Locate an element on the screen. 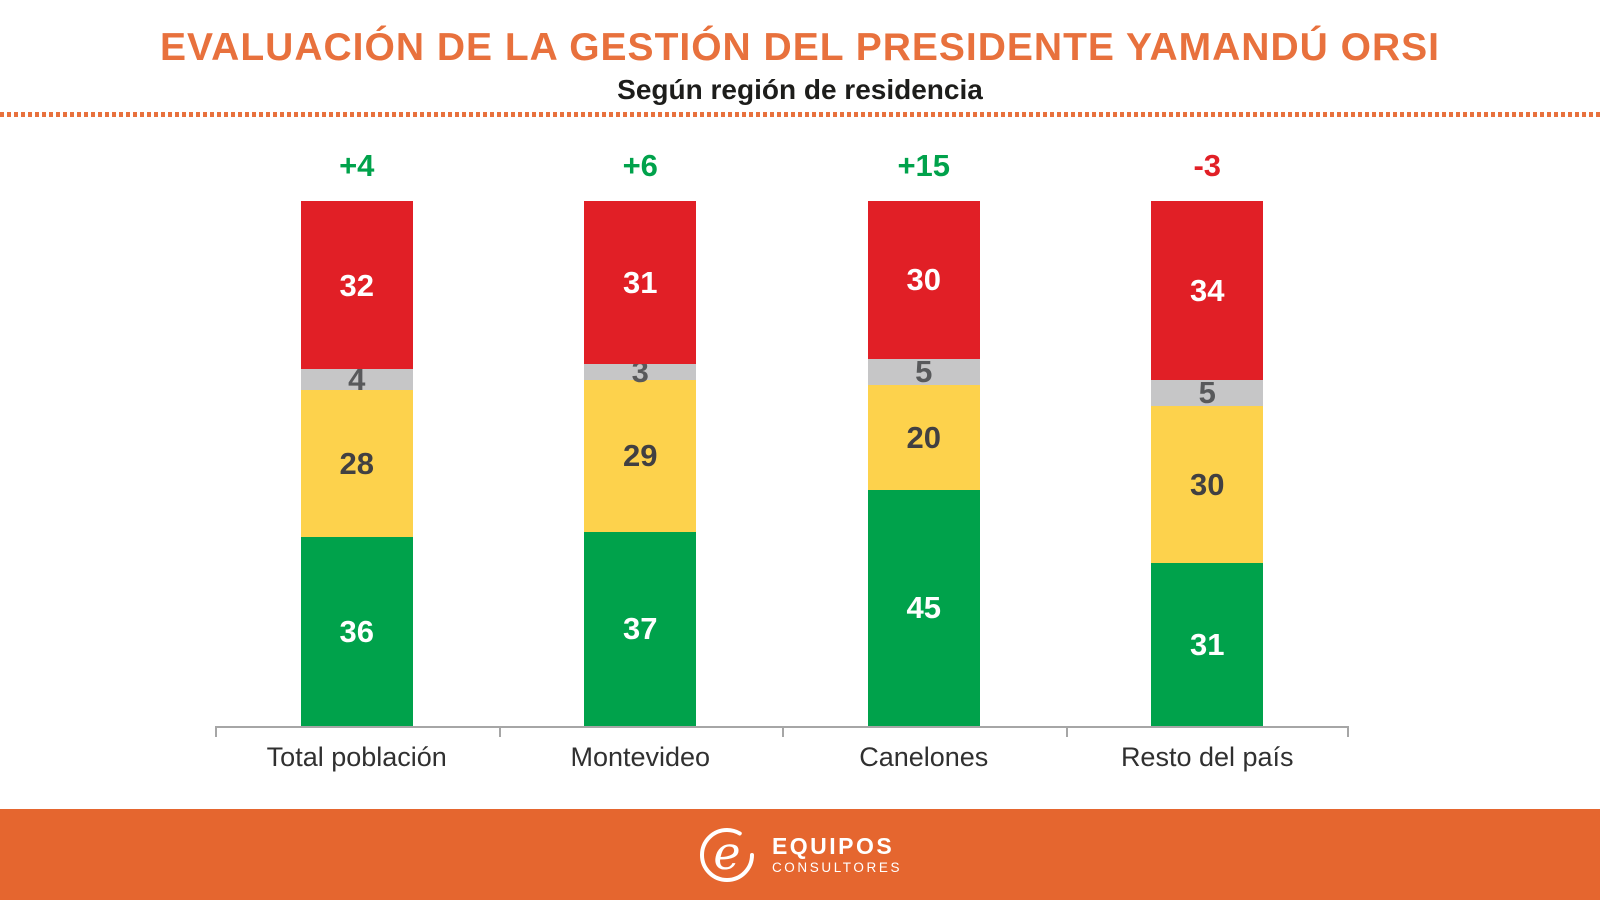  segment-value-label: 4 is located at coordinates (357, 379).